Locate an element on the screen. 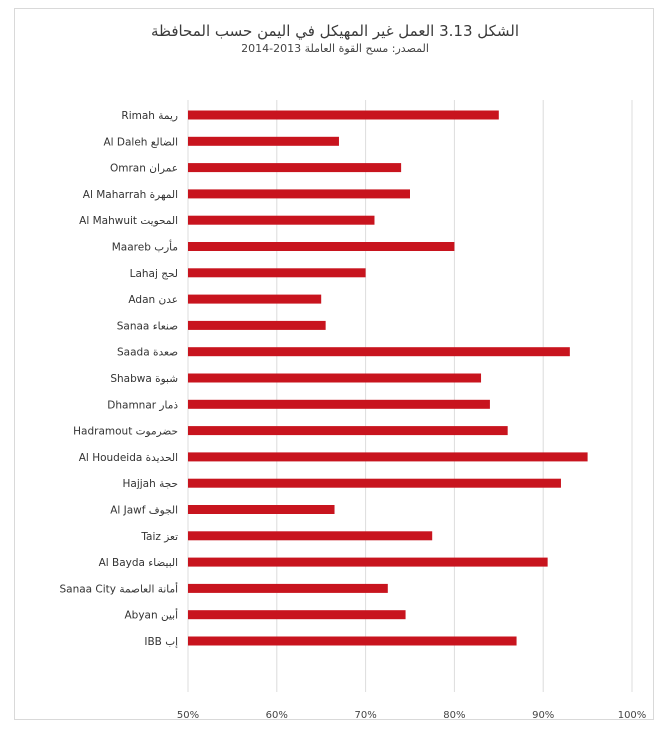 This screenshot has width=668, height=731. category-label: Al Mahwuit المحويت is located at coordinates (128, 221).